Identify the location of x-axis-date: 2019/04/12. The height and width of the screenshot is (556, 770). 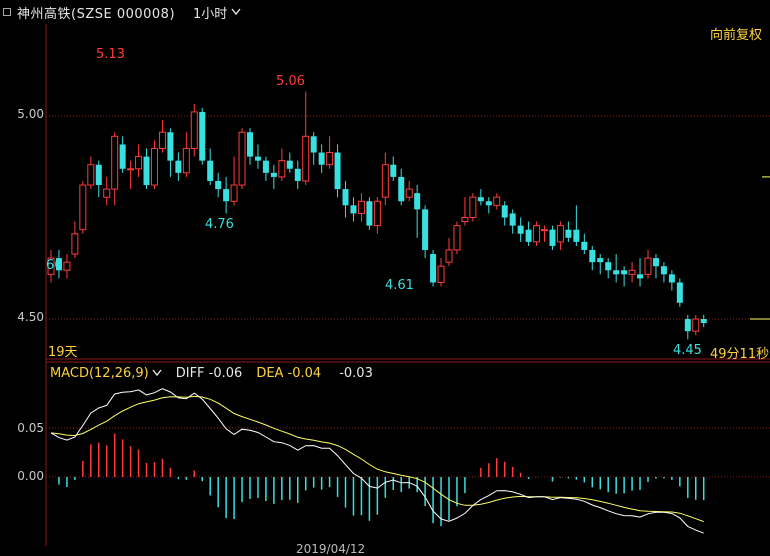
(331, 549).